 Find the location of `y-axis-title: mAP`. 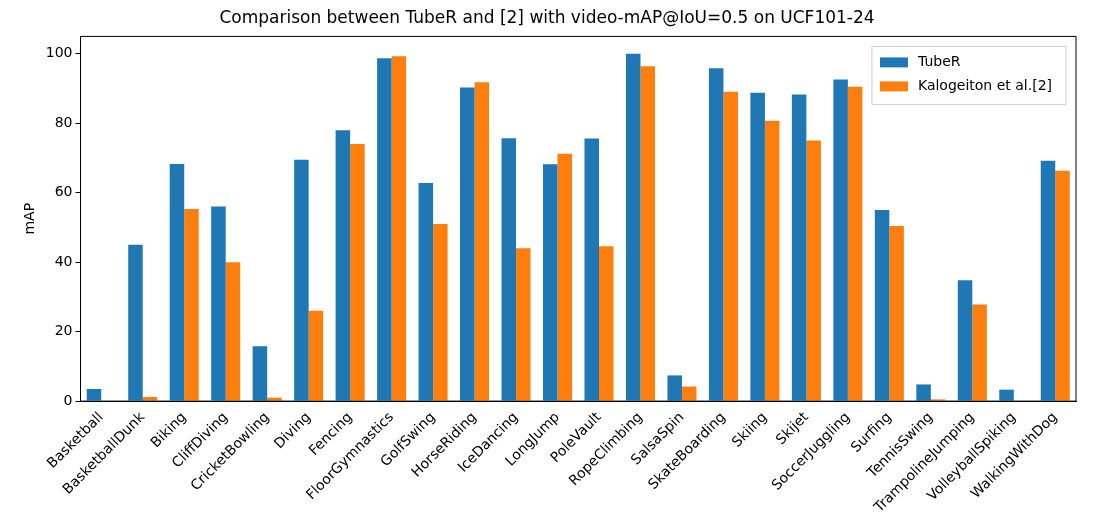

y-axis-title: mAP is located at coordinates (29, 218).